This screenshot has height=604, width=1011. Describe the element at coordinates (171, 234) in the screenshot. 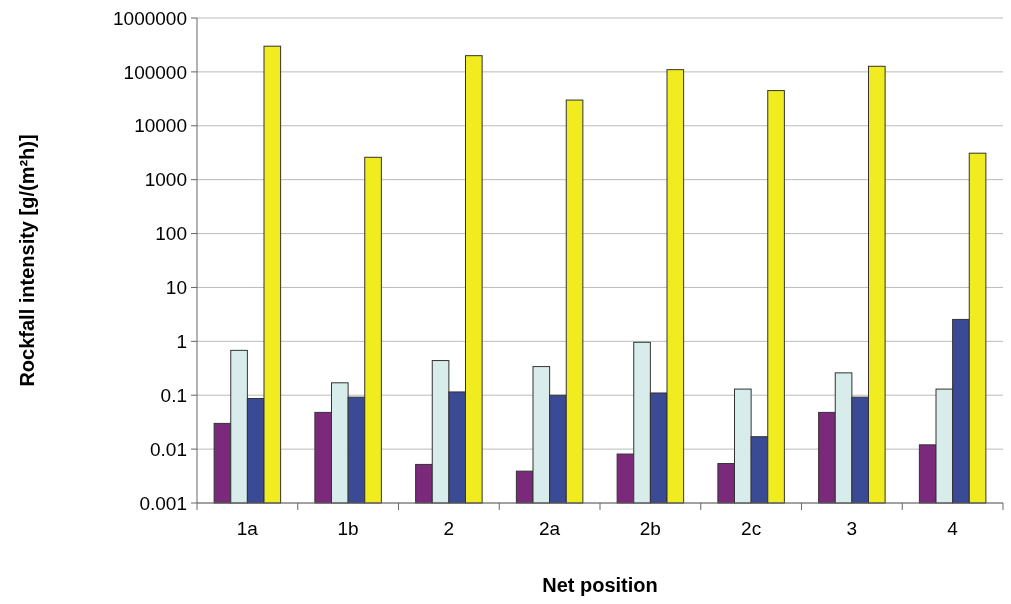

I see `y-tick-label: 100` at that location.